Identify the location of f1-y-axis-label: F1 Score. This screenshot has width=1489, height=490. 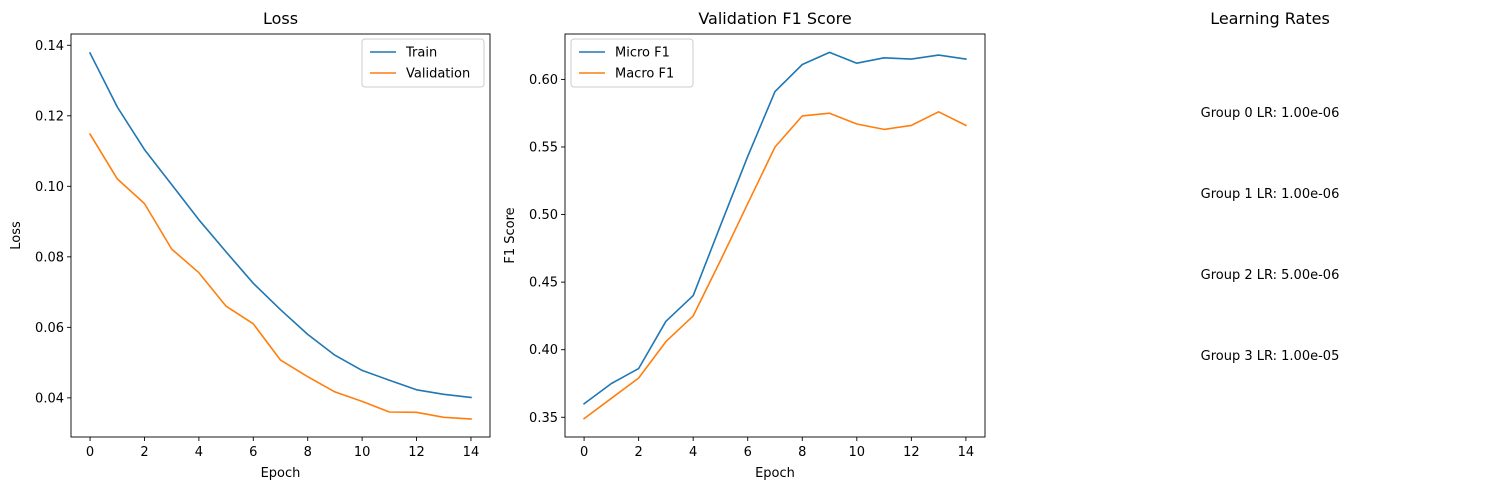
(510, 235).